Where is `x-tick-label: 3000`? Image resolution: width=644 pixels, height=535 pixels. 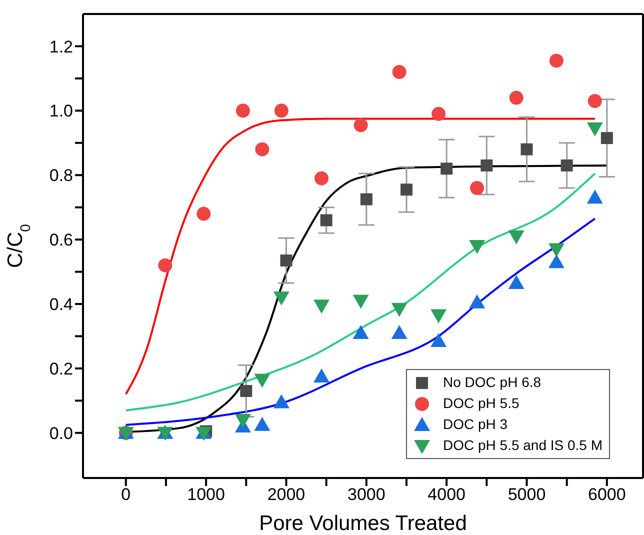
x-tick-label: 3000 is located at coordinates (366, 494).